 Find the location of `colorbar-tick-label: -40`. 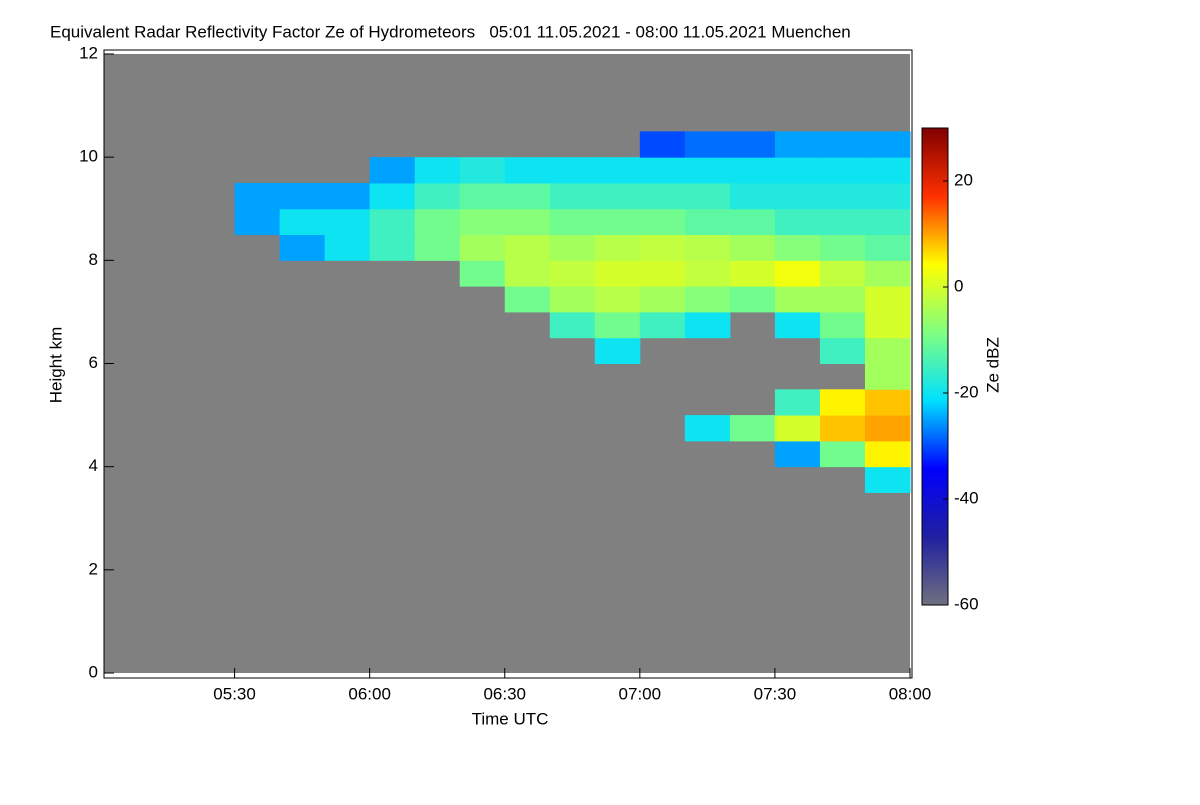

colorbar-tick-label: -40 is located at coordinates (966, 497).